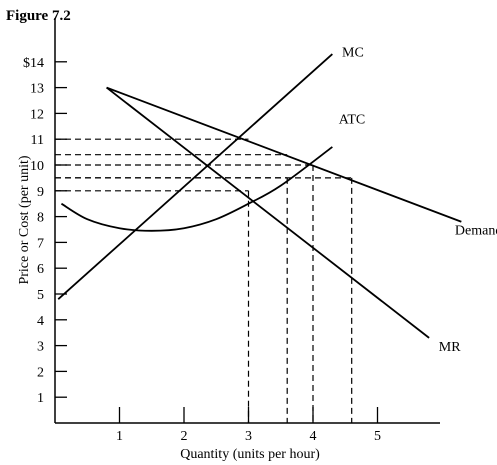 This screenshot has width=497, height=465. I want to click on x-tick-label: 5, so click(377, 436).